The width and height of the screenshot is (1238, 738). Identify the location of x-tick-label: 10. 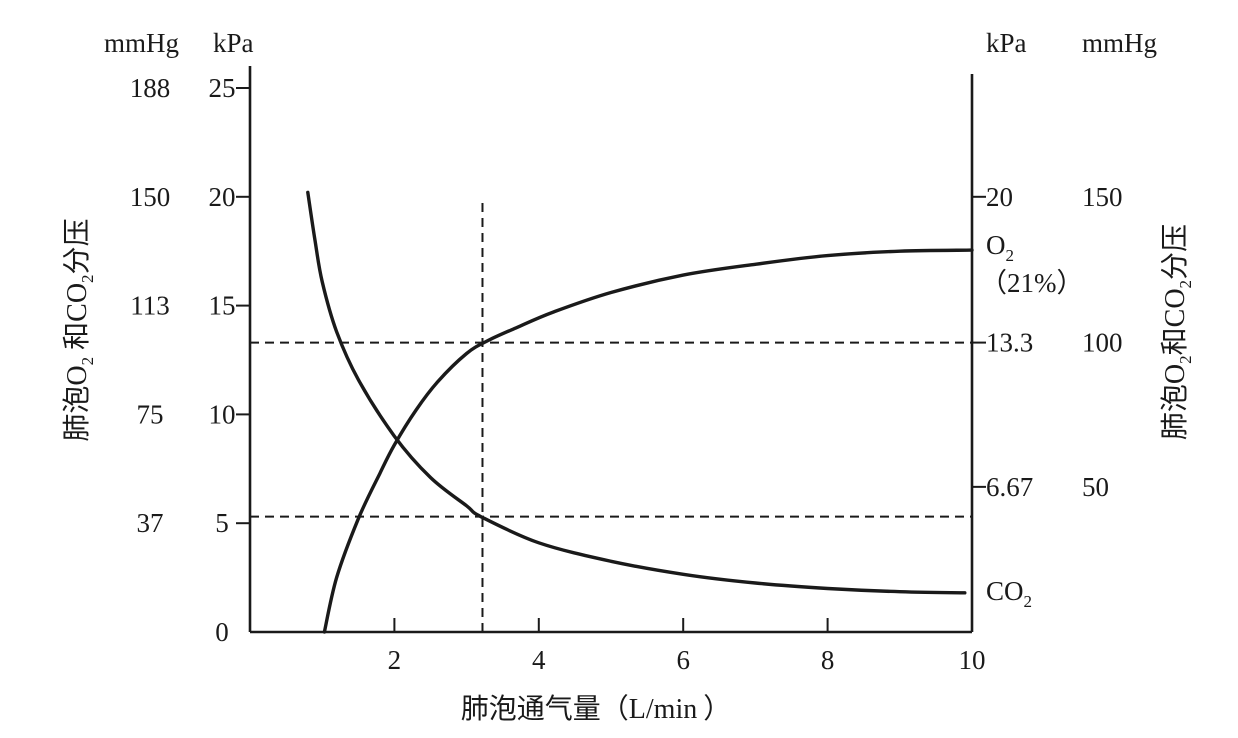
(972, 660).